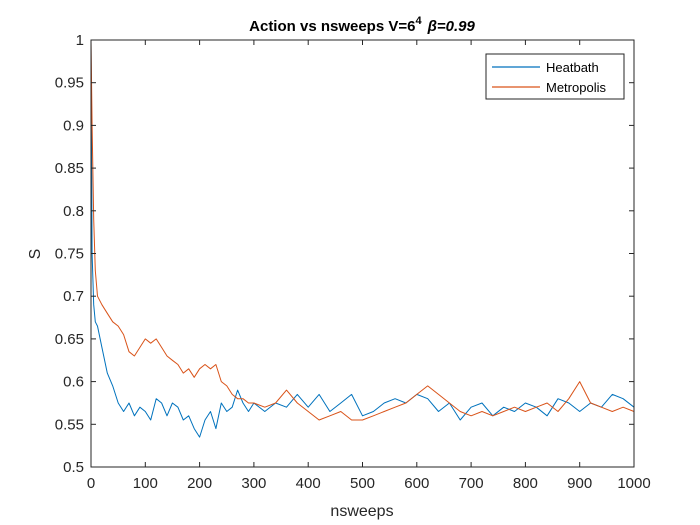 Image resolution: width=700 pixels, height=525 pixels. I want to click on x-tick-label: 1000, so click(633, 483).